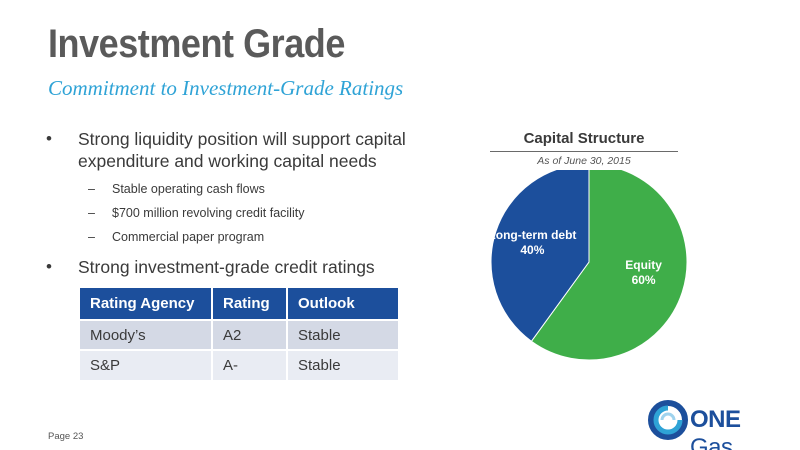 Image resolution: width=800 pixels, height=450 pixels. Describe the element at coordinates (533, 235) in the screenshot. I see `slice-label: Long-term debt` at that location.